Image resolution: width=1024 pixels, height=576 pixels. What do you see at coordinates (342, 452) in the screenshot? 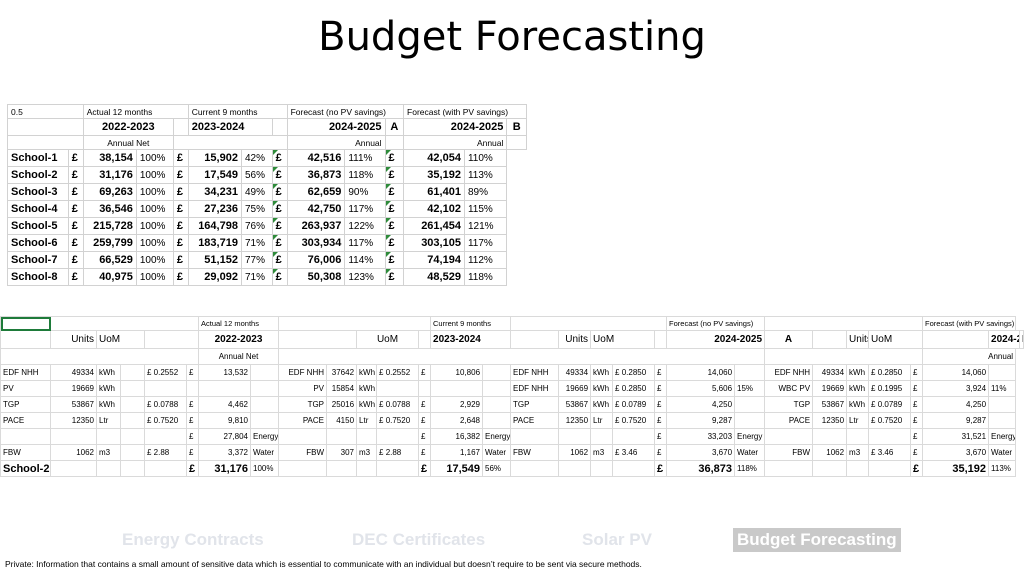
I see `units-value: 307` at bounding box center [342, 452].